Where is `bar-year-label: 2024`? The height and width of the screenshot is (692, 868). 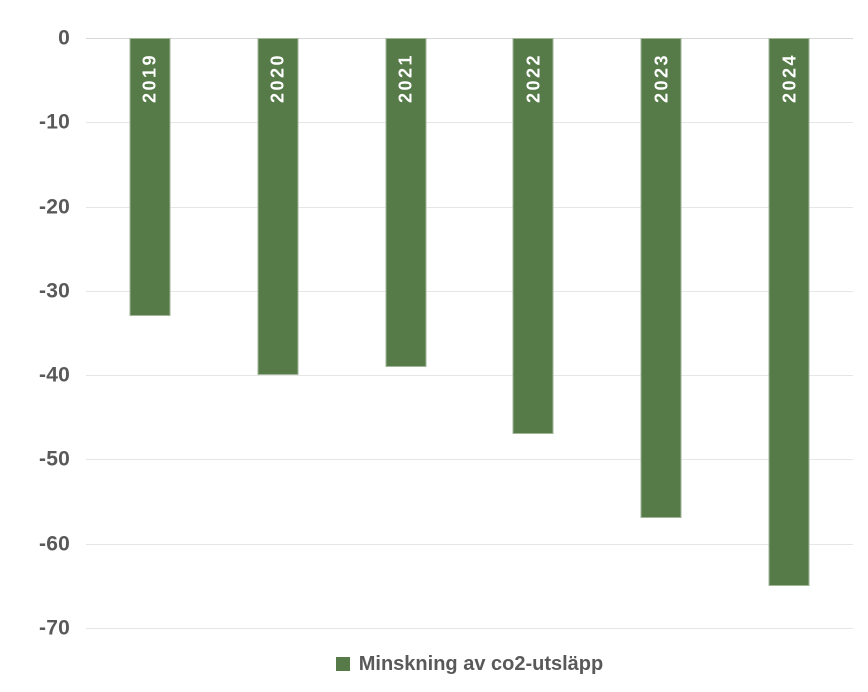
bar-year-label: 2024 is located at coordinates (789, 78).